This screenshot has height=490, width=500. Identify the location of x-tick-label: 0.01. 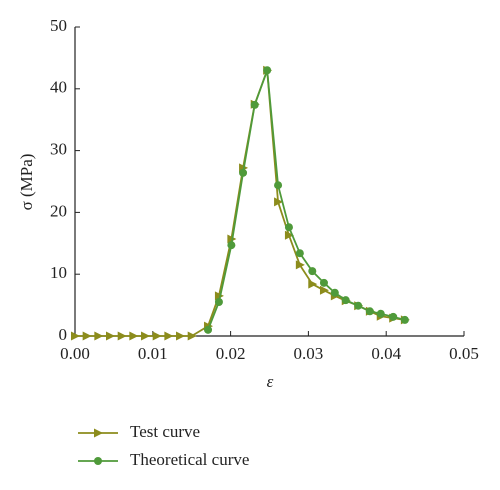
(153, 353).